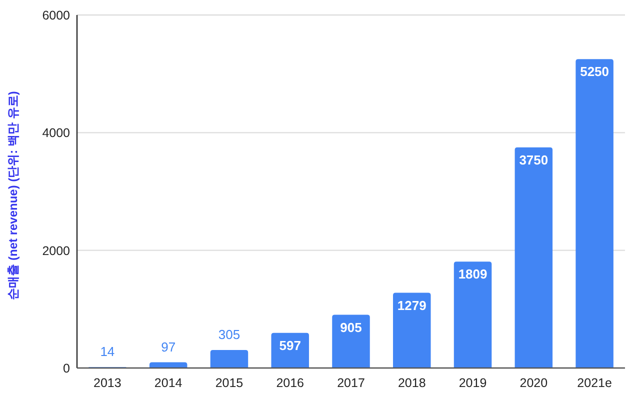 Image resolution: width=627 pixels, height=409 pixels. Describe the element at coordinates (107, 352) in the screenshot. I see `data-label: 14` at that location.